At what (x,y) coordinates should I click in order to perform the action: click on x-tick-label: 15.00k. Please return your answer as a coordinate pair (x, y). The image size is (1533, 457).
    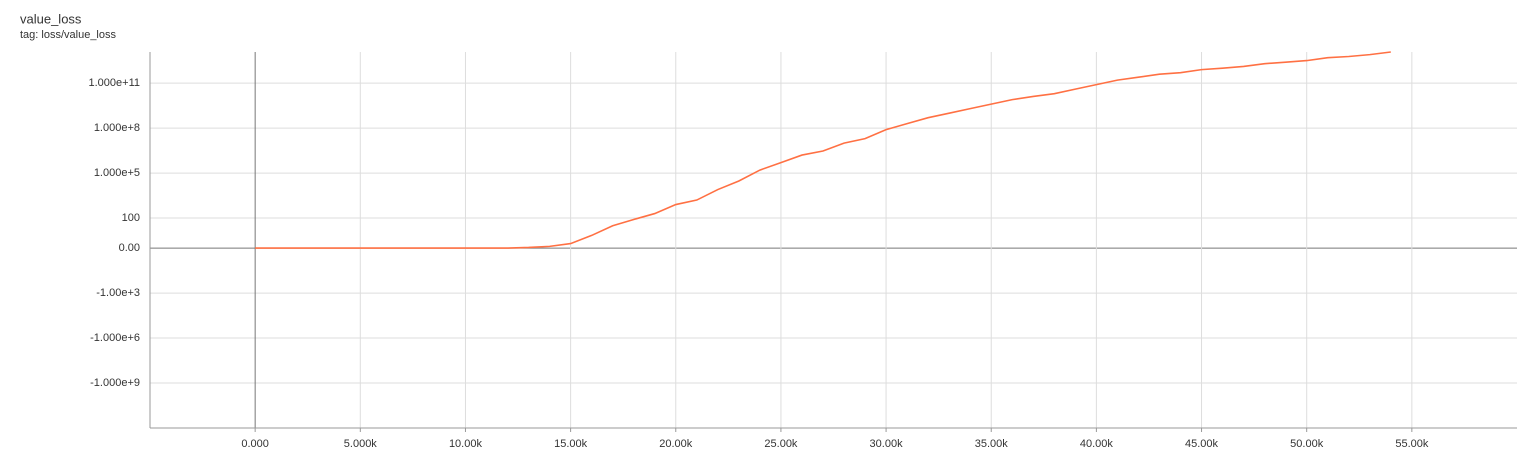
    Looking at the image, I should click on (571, 444).